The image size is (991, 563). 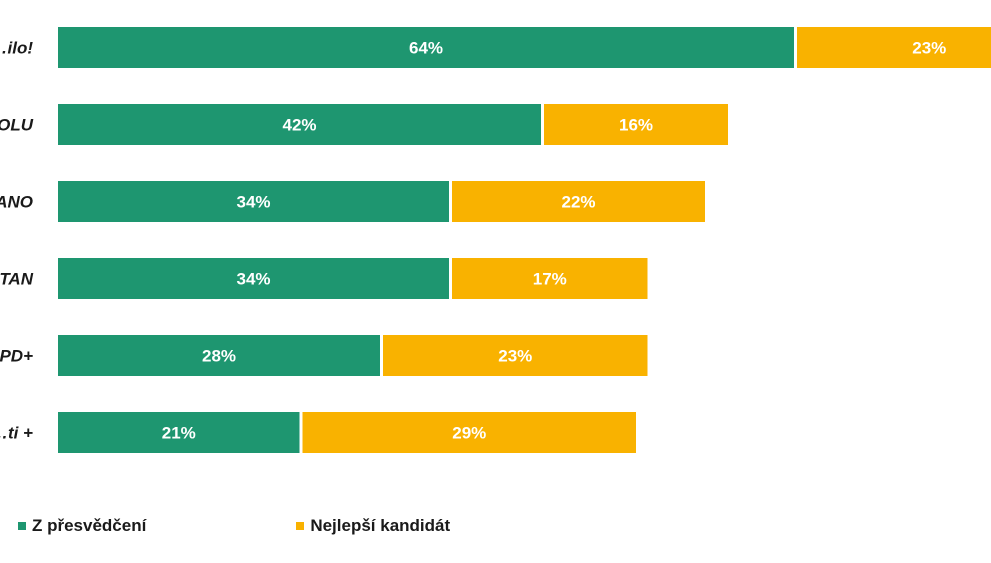 I want to click on legend-label-series-1: Z přesvědčení, so click(x=89, y=525).